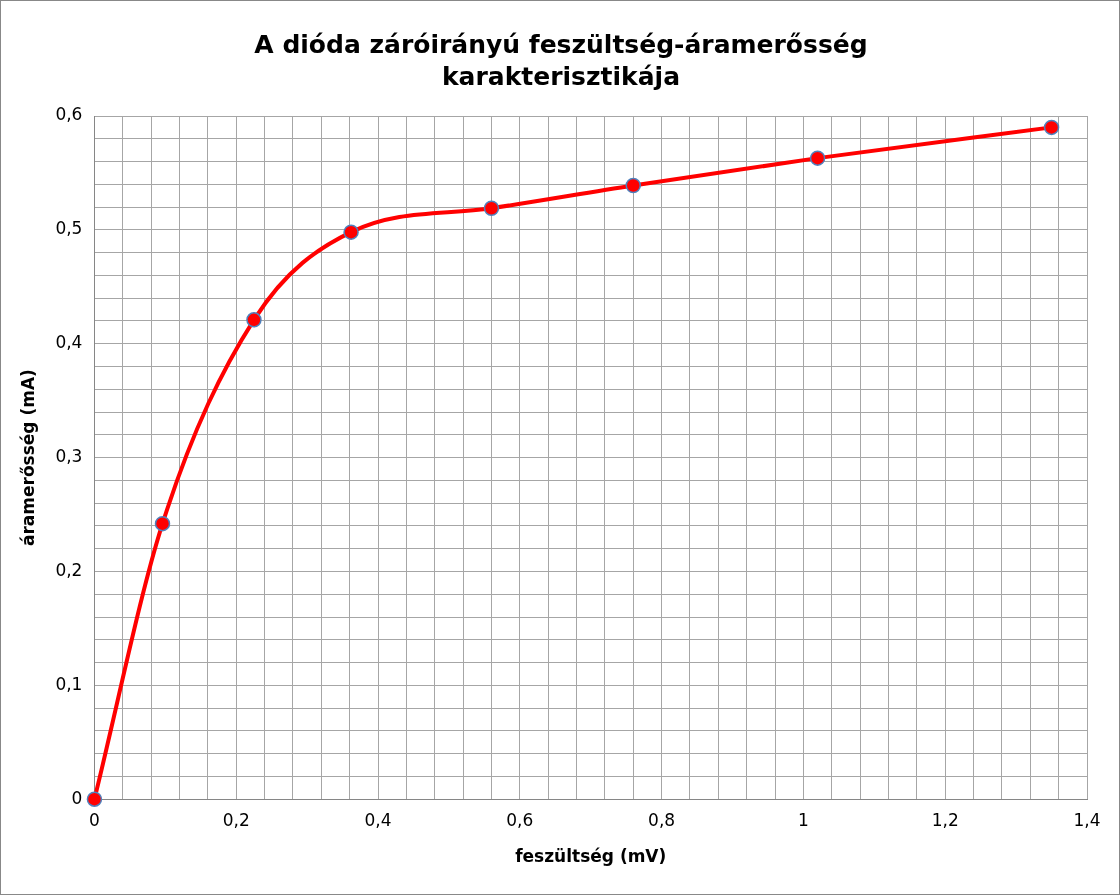  I want to click on chart-title: A dióda záróirányú feszültség-áramerősség karakterisztikája, so click(561, 61).